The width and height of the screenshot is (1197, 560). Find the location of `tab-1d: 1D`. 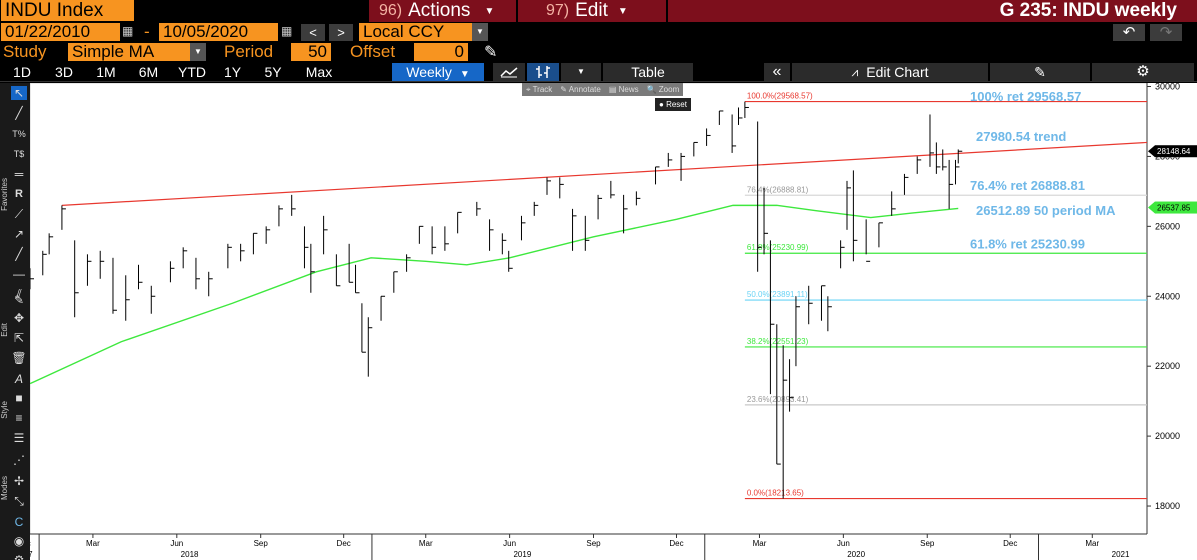

tab-1d: 1D is located at coordinates (22, 72).